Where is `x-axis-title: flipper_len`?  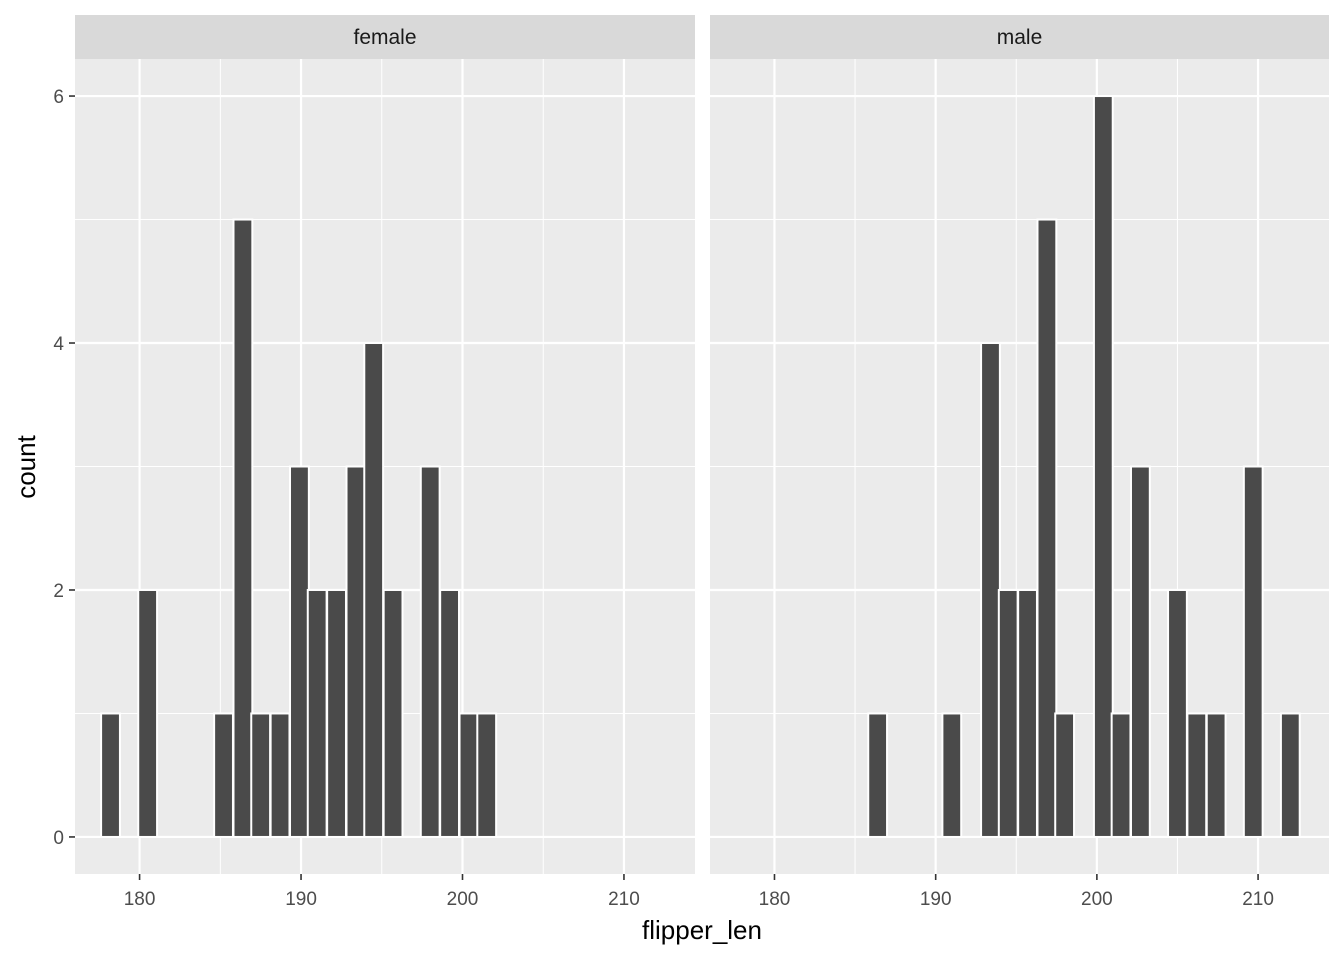 x-axis-title: flipper_len is located at coordinates (702, 930).